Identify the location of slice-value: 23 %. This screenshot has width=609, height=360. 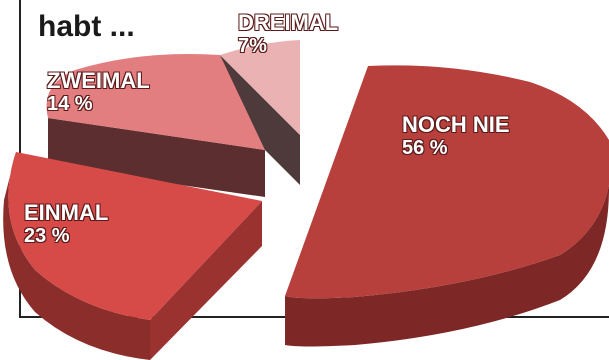
(47, 236).